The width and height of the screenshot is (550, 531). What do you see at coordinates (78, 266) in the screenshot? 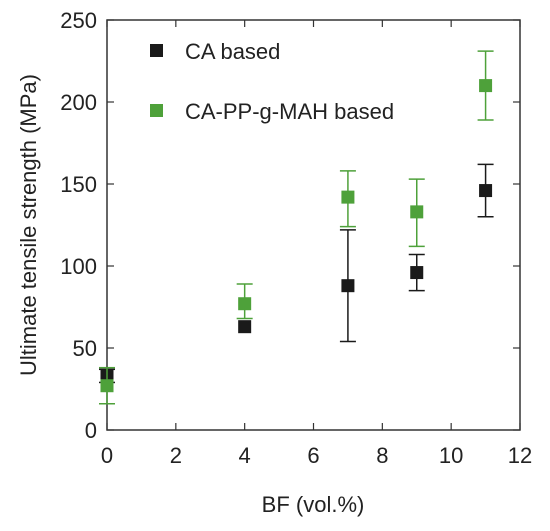
I see `y-tick-label: 100` at bounding box center [78, 266].